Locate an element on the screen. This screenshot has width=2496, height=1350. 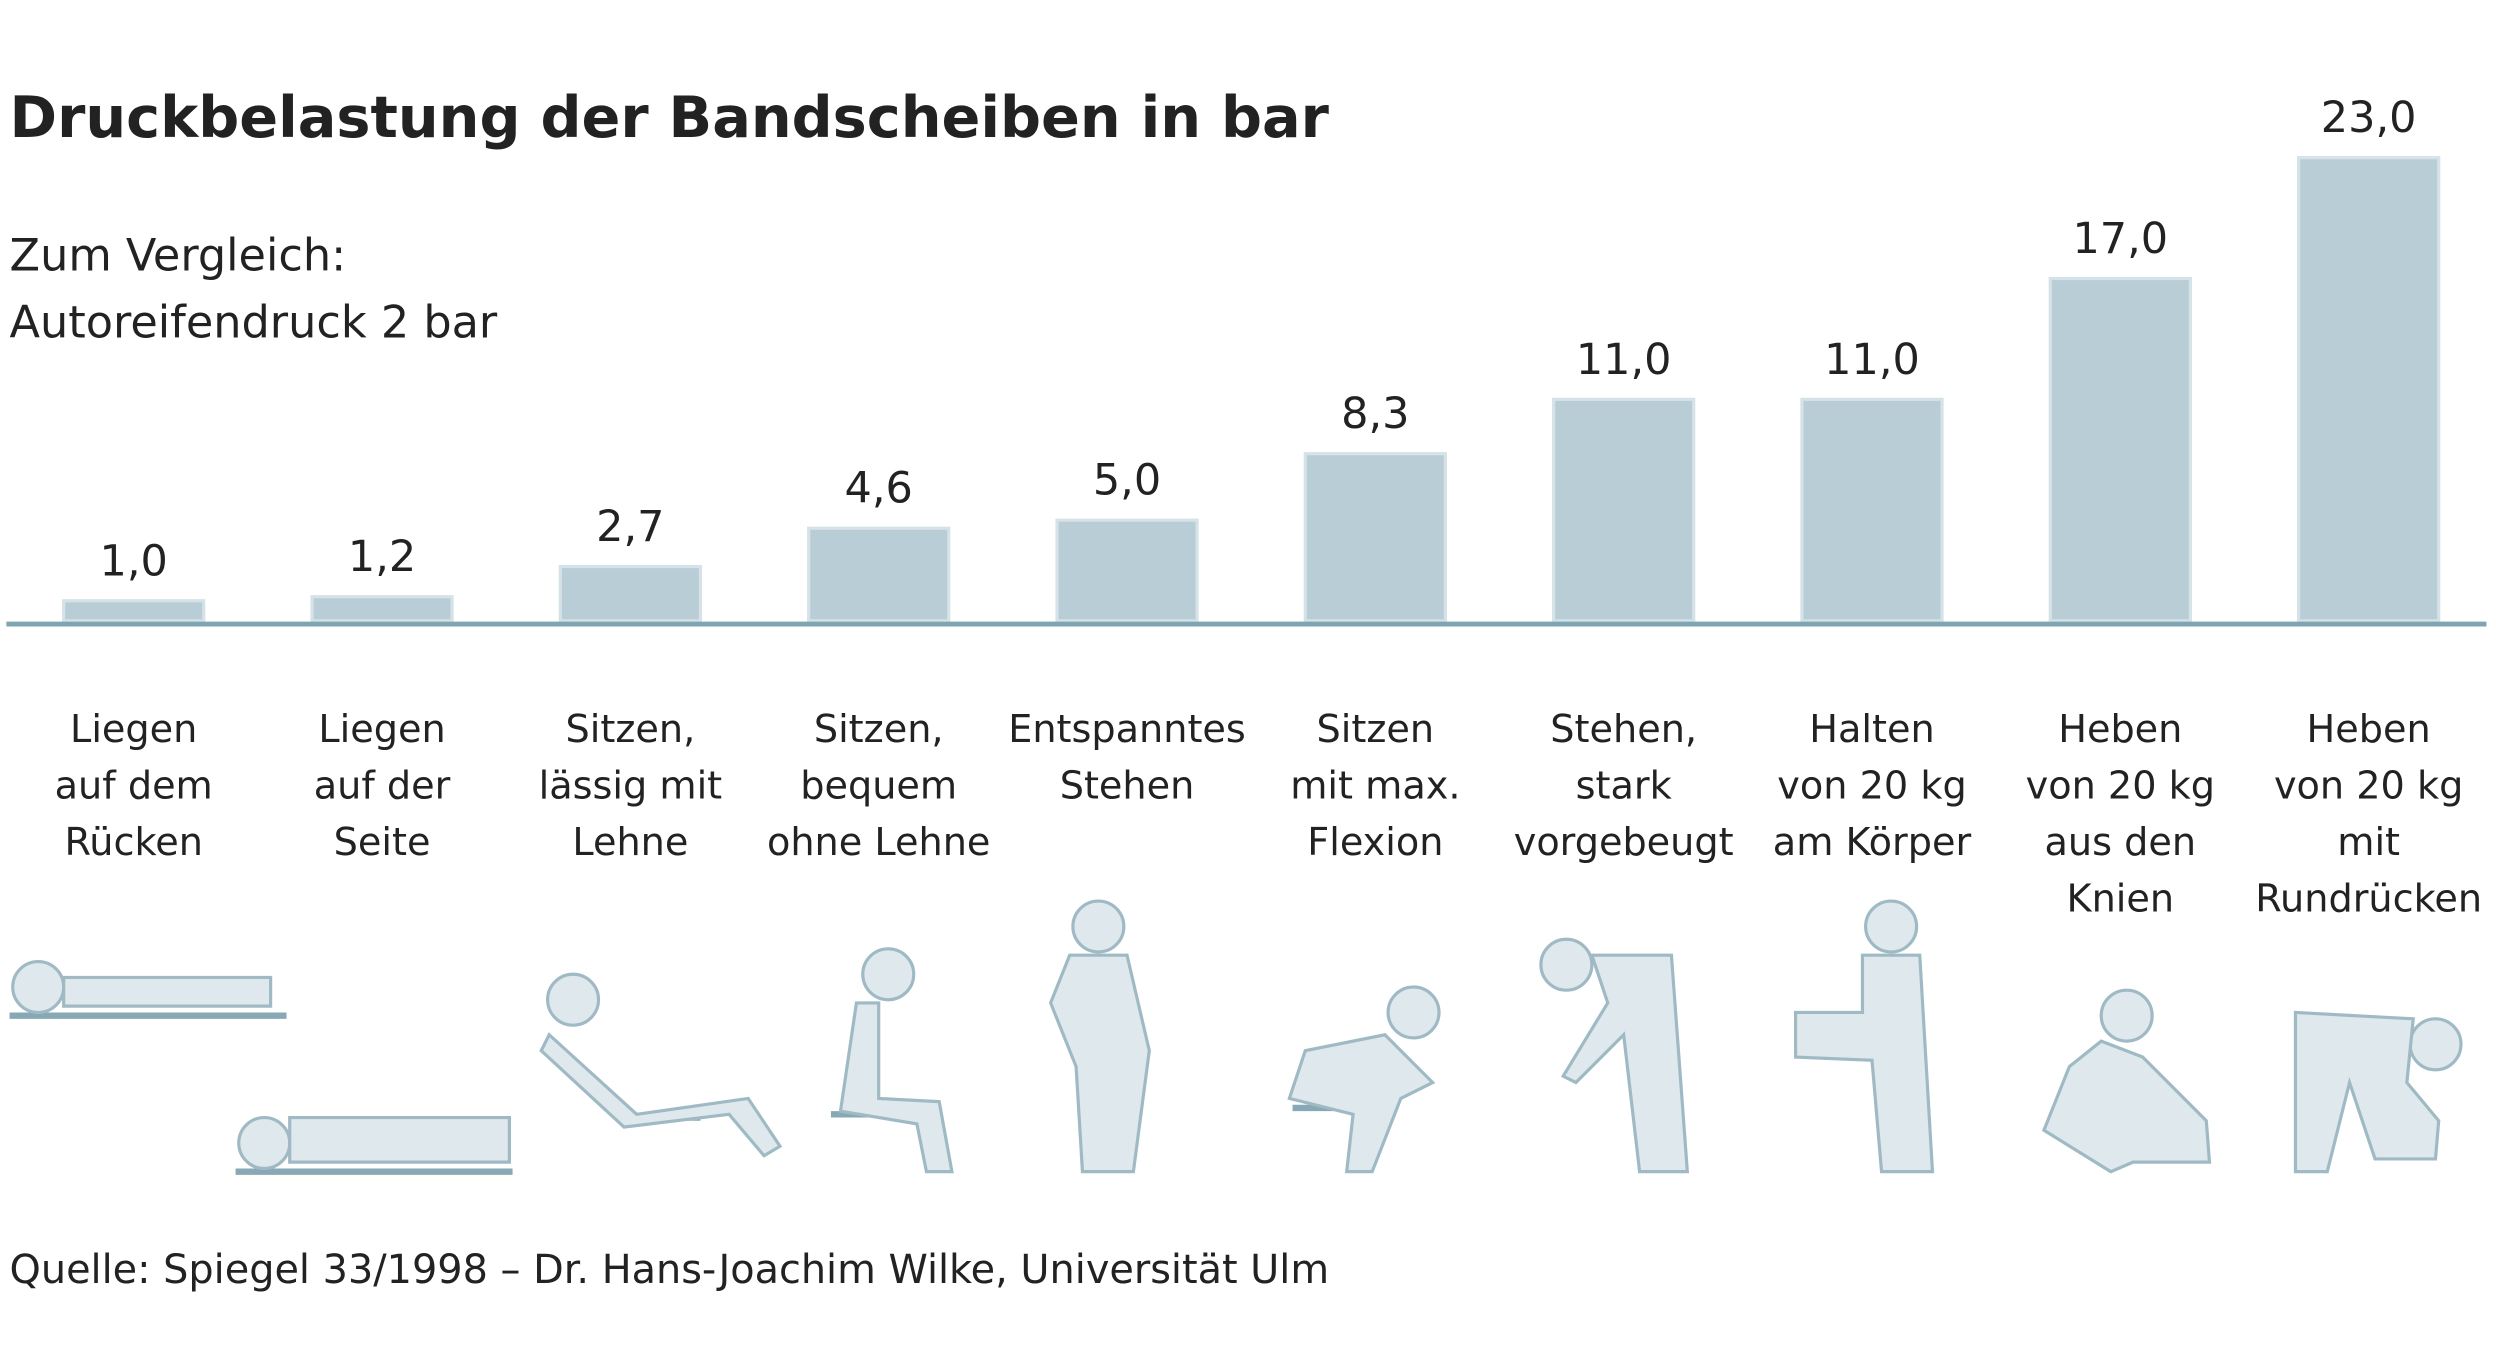
x-tick-label: am Körper is located at coordinates (1872, 843).